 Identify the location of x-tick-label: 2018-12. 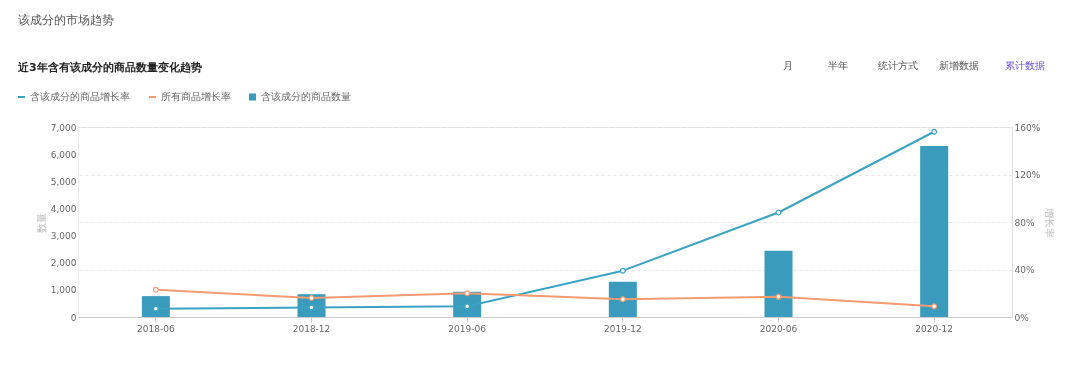
(311, 328).